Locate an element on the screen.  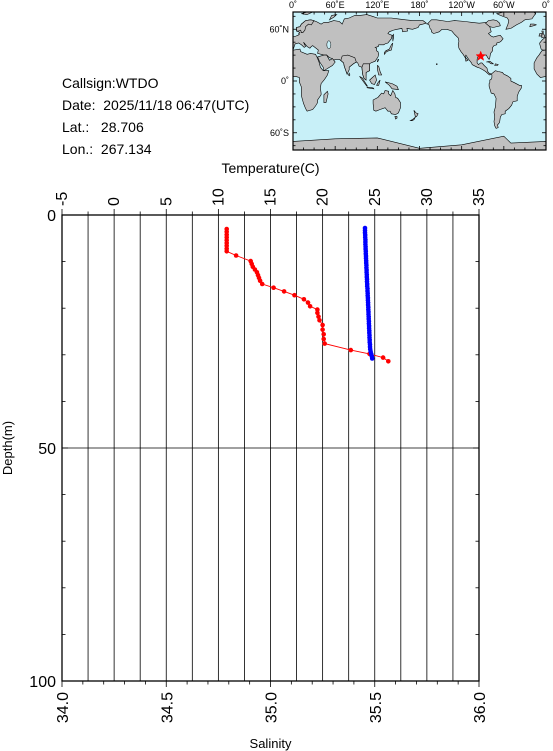
temperature-tick-label: 30 is located at coordinates (427, 197).